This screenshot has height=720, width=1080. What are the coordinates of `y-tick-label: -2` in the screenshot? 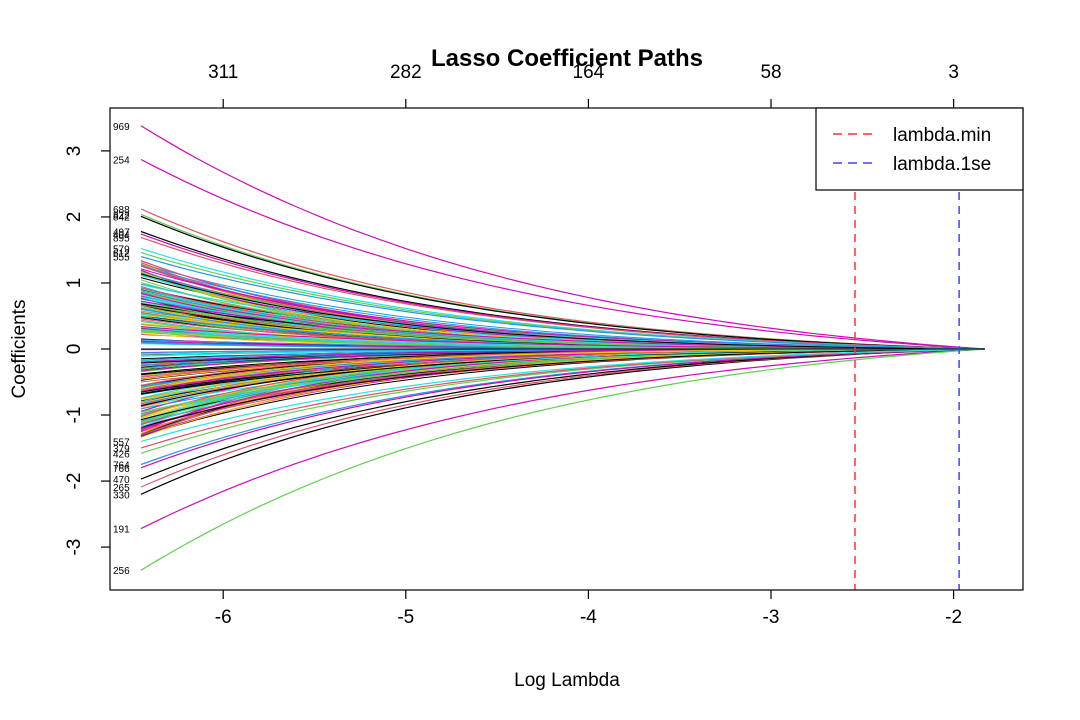 It's located at (74, 481).